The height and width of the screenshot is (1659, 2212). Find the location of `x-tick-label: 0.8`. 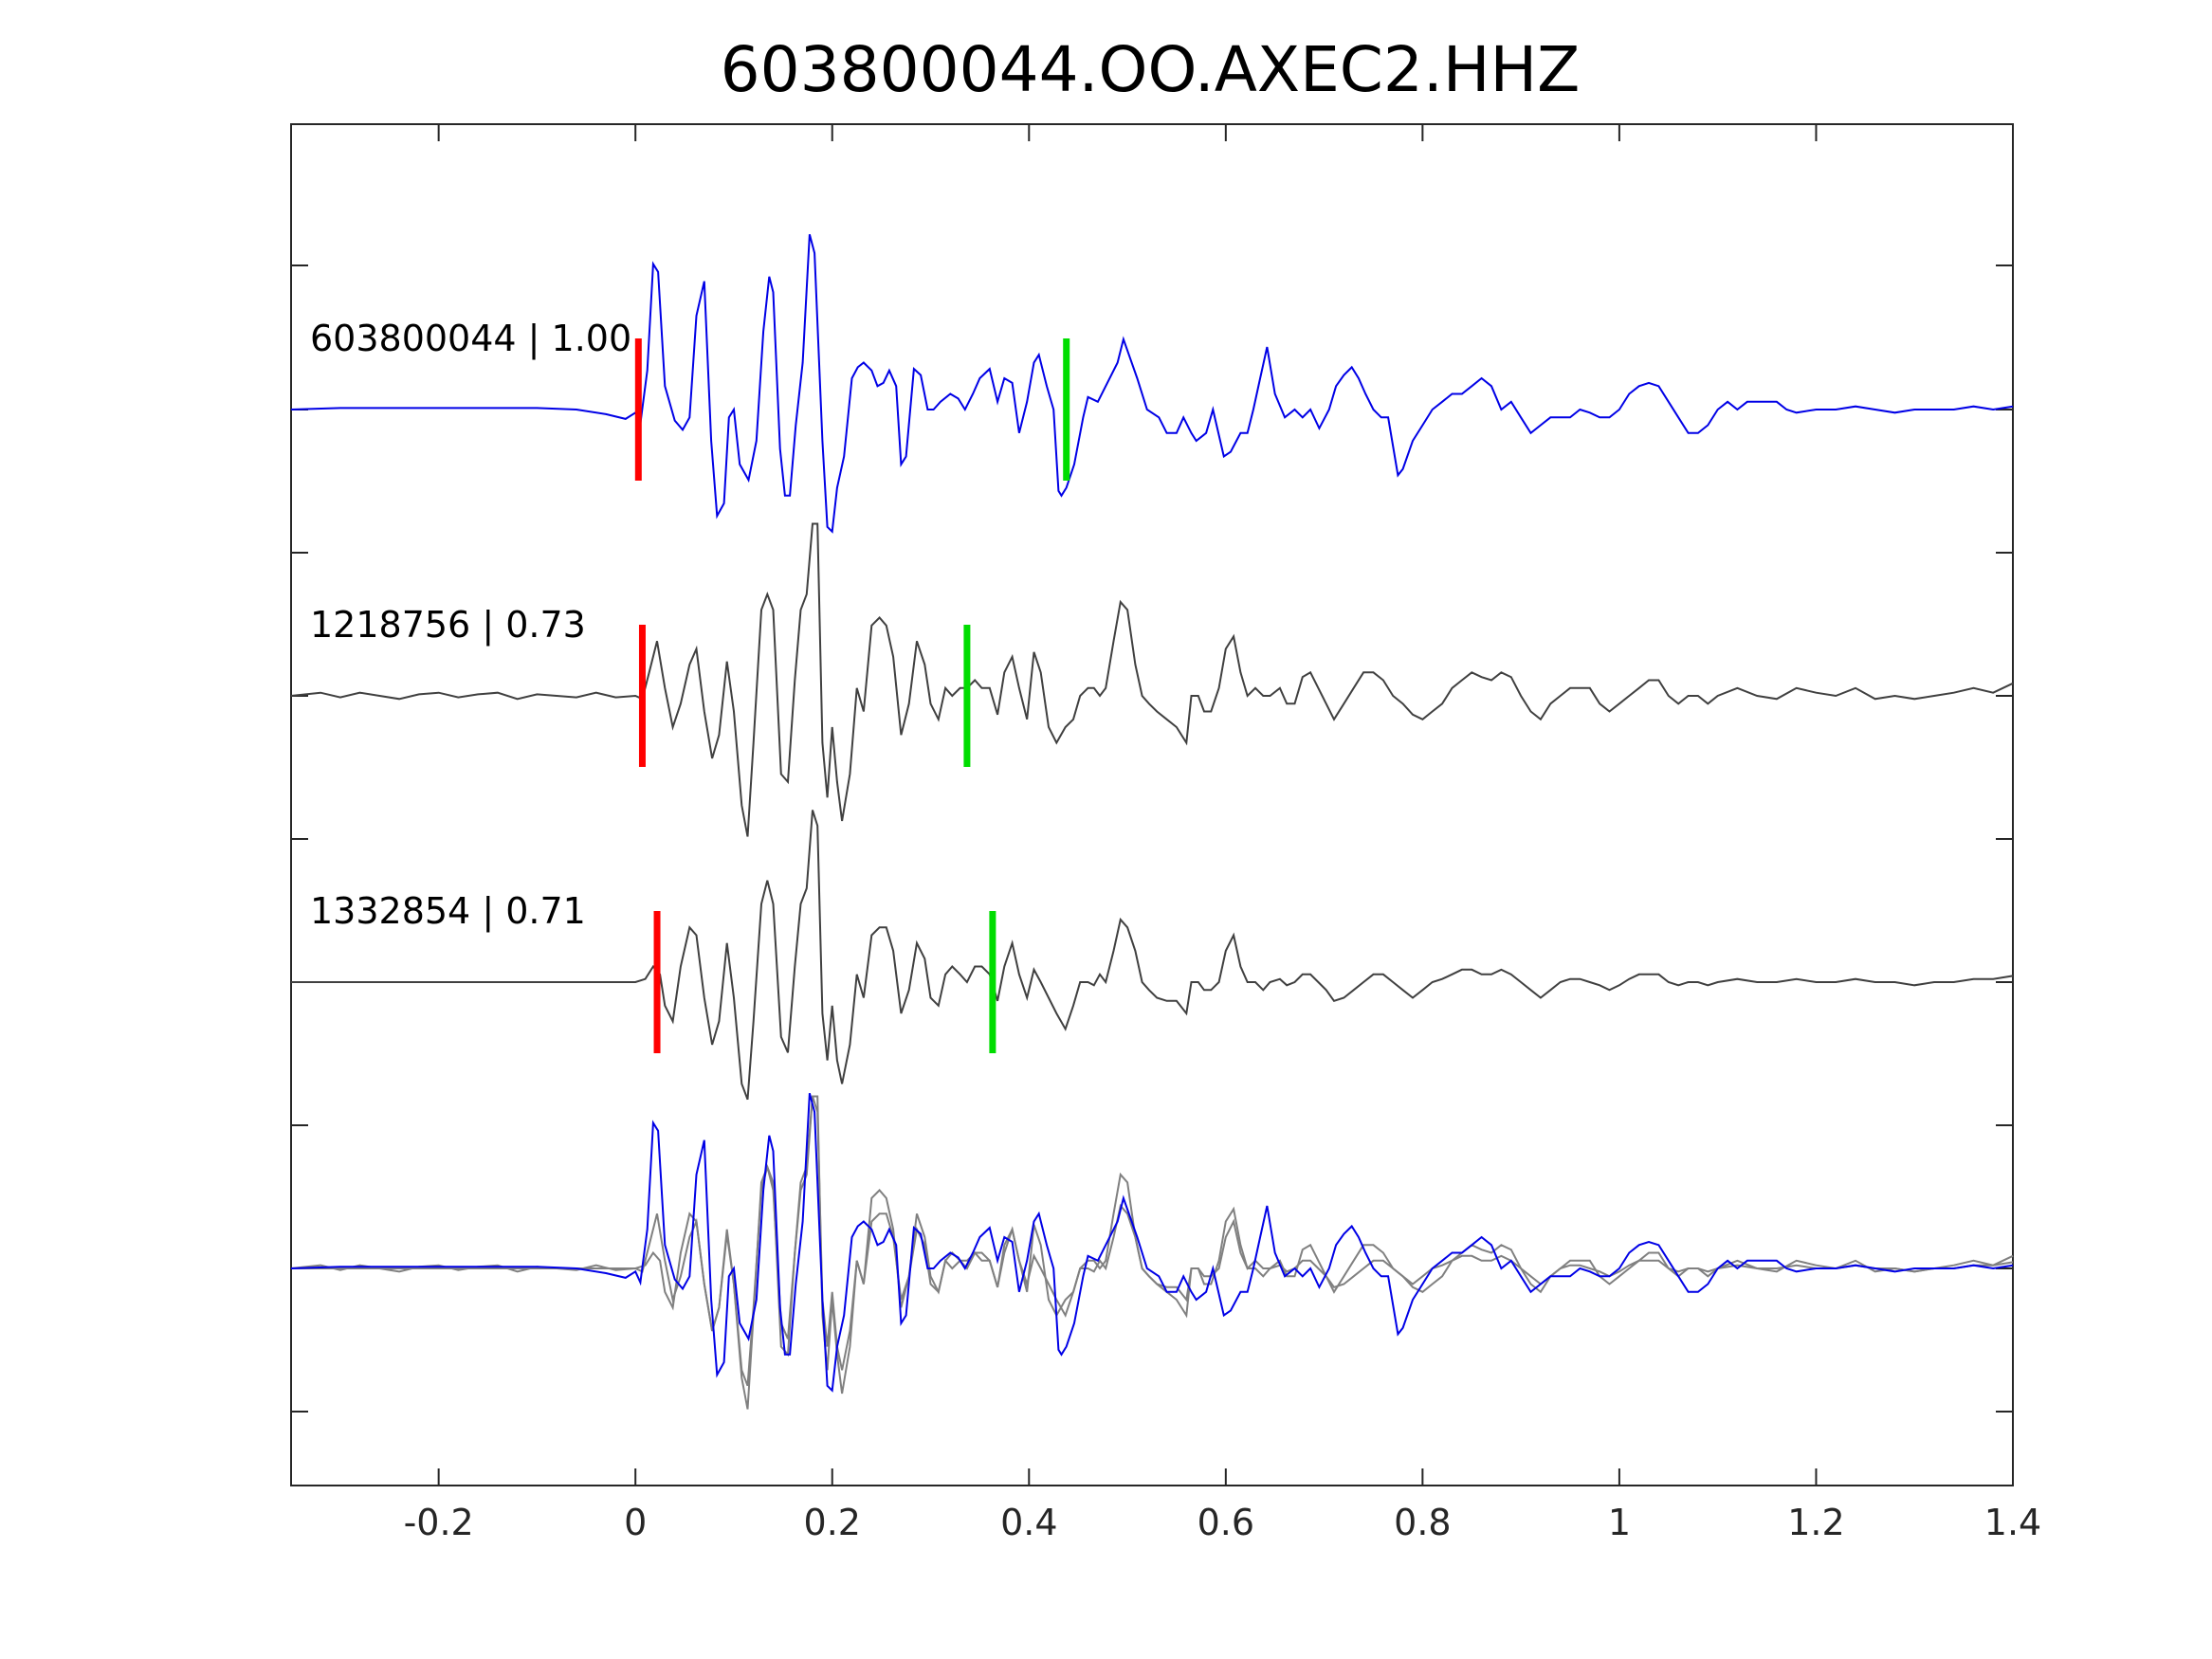

x-tick-label: 0.8 is located at coordinates (1422, 1522).